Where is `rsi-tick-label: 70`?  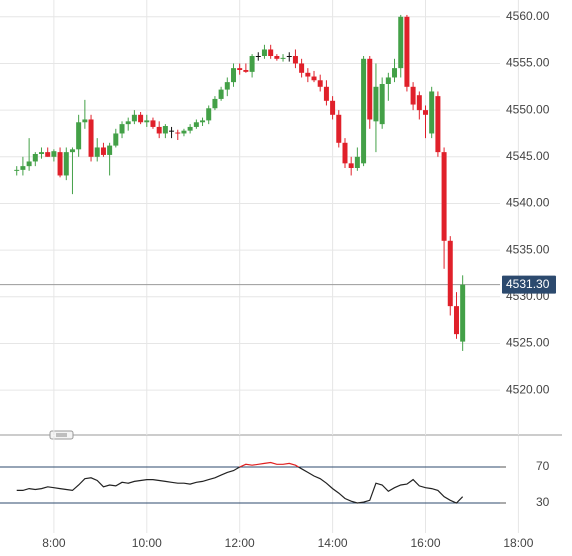 rsi-tick-label: 70 is located at coordinates (543, 466).